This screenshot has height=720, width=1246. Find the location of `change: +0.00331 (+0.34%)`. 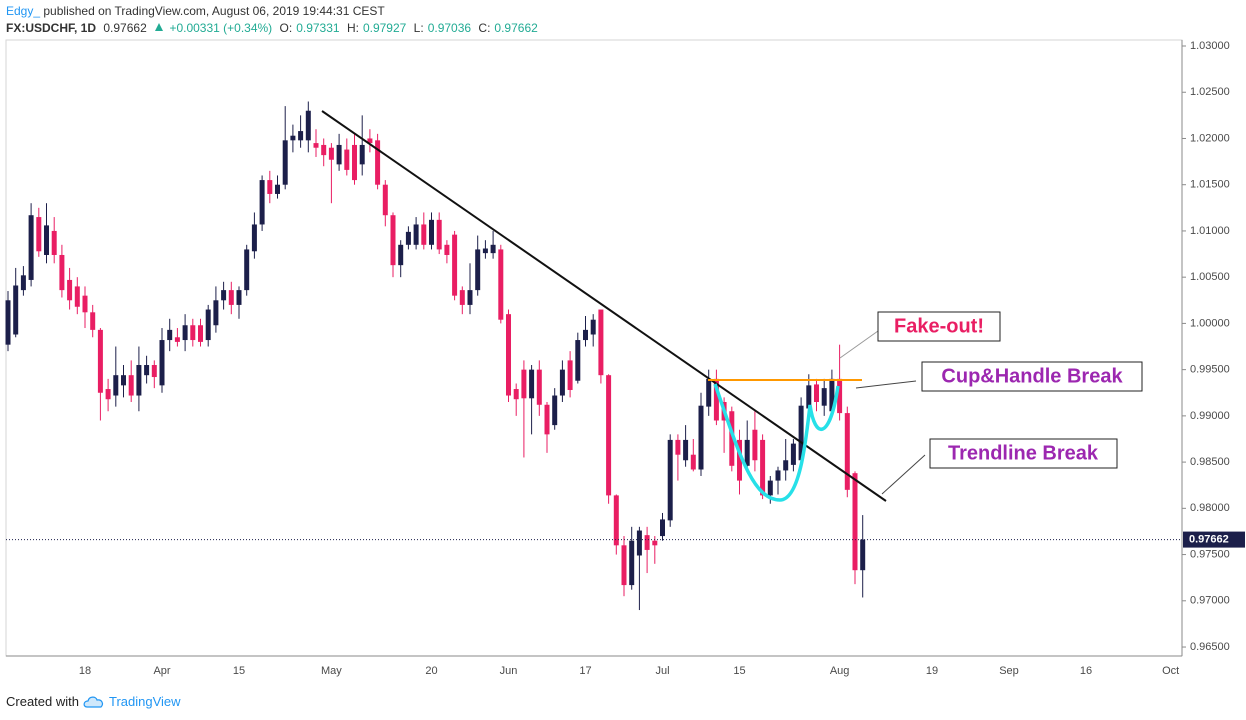

change: +0.00331 (+0.34%) is located at coordinates (221, 28).